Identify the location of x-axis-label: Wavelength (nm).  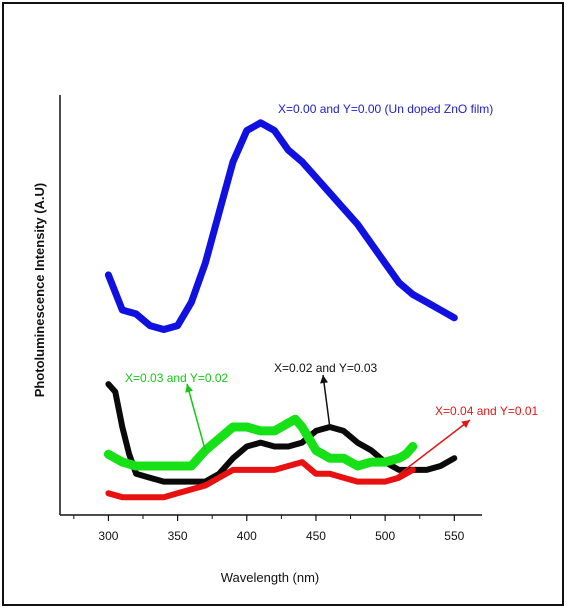
(270, 577).